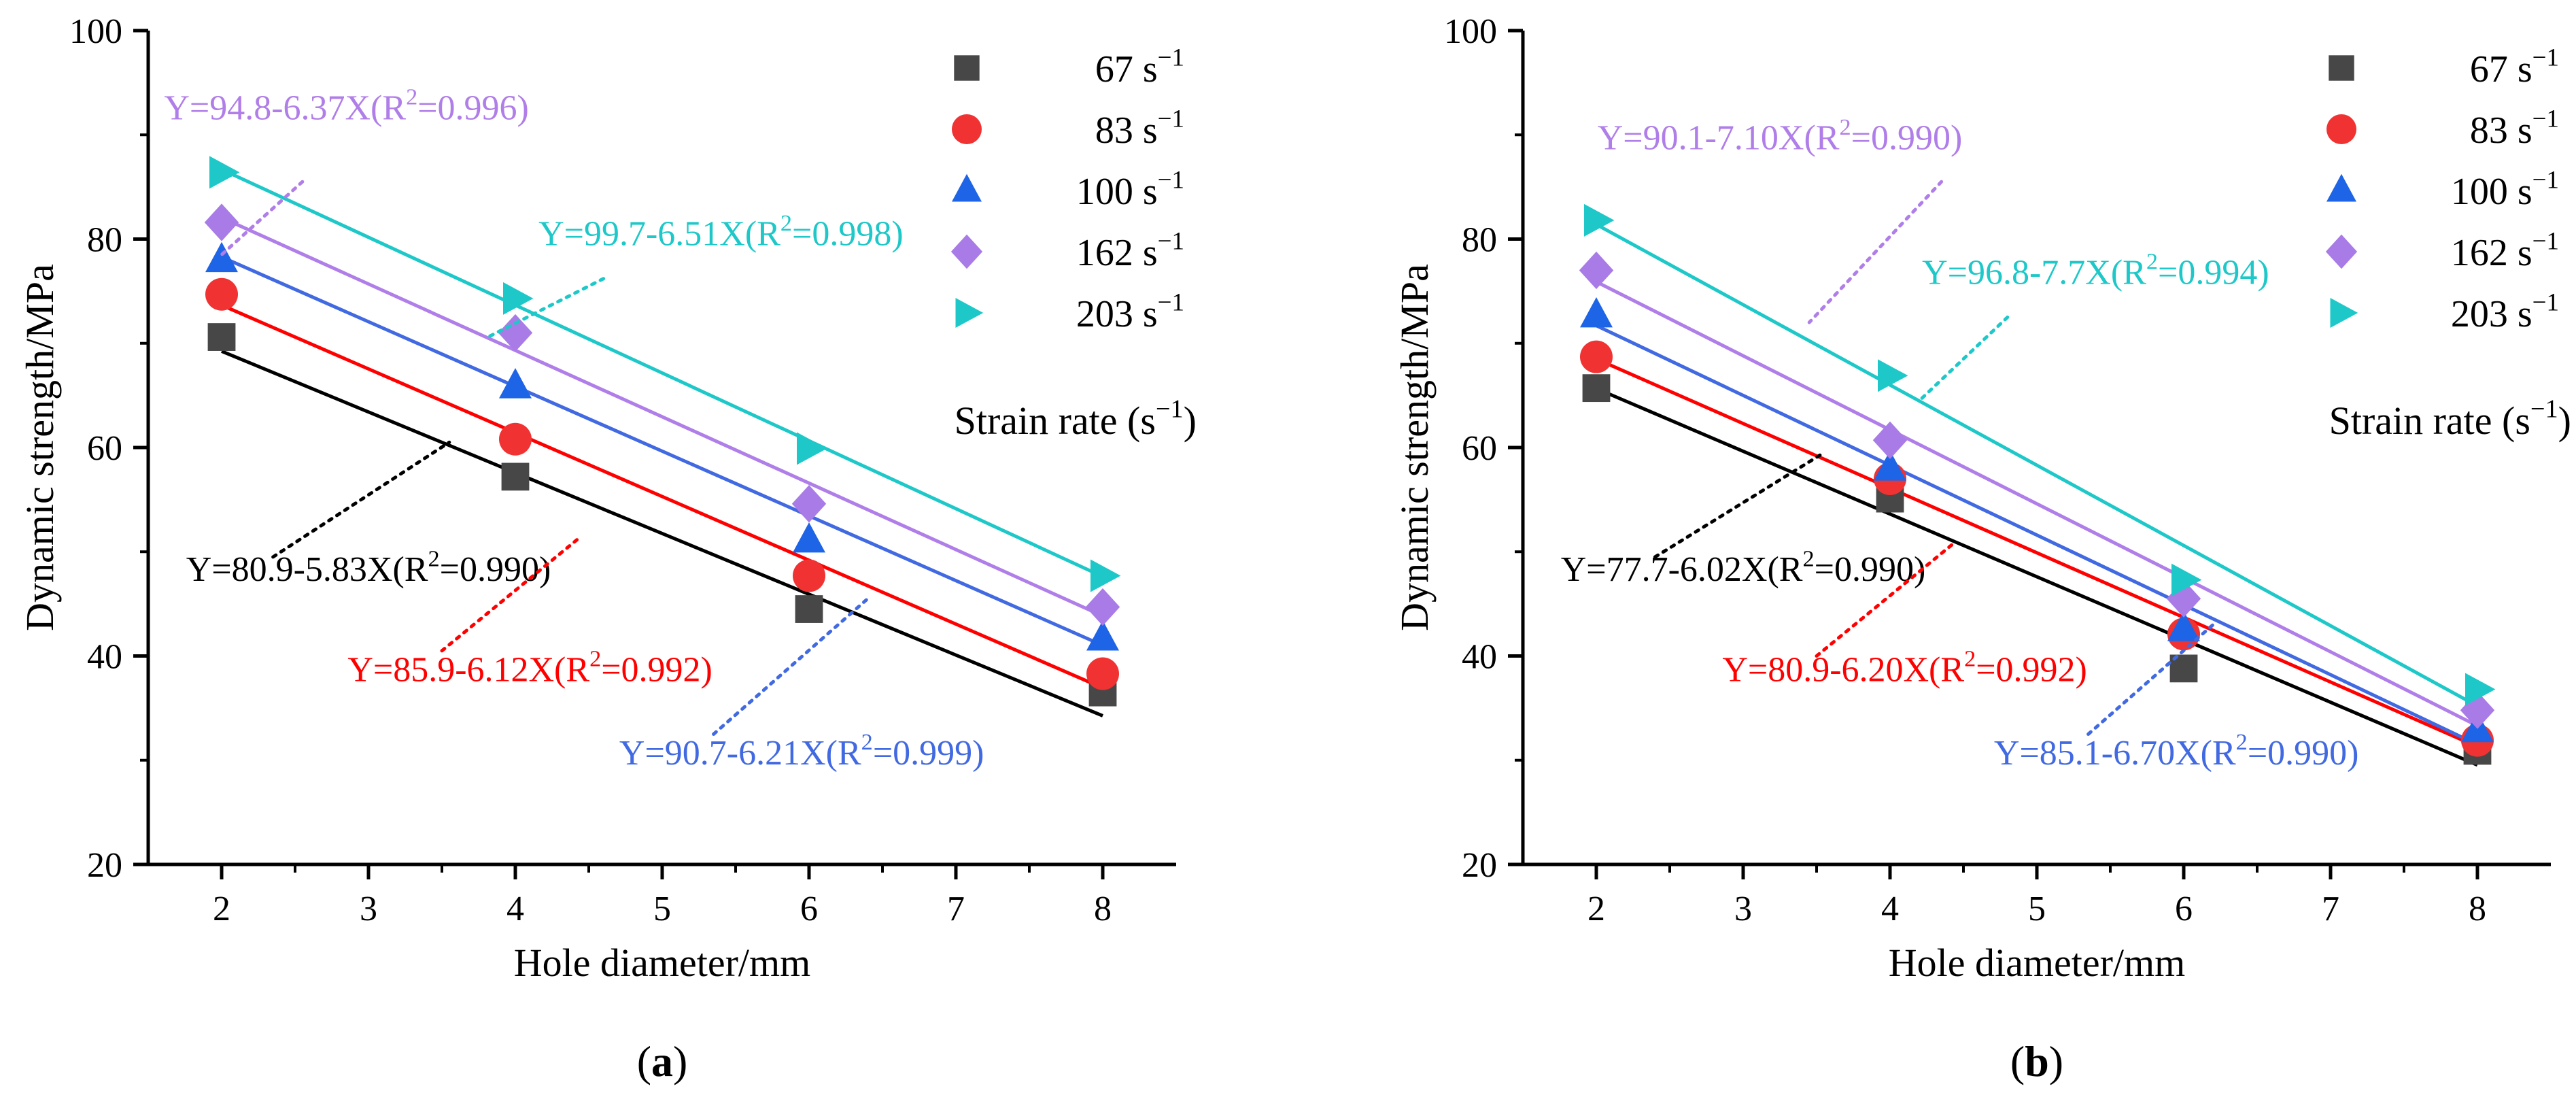  I want to click on x-tick-label: 3, so click(1743, 909).